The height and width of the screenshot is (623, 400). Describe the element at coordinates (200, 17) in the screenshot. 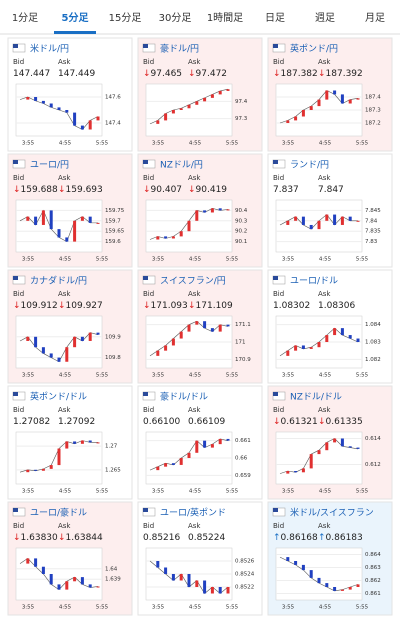

I see `tab-bar` at that location.